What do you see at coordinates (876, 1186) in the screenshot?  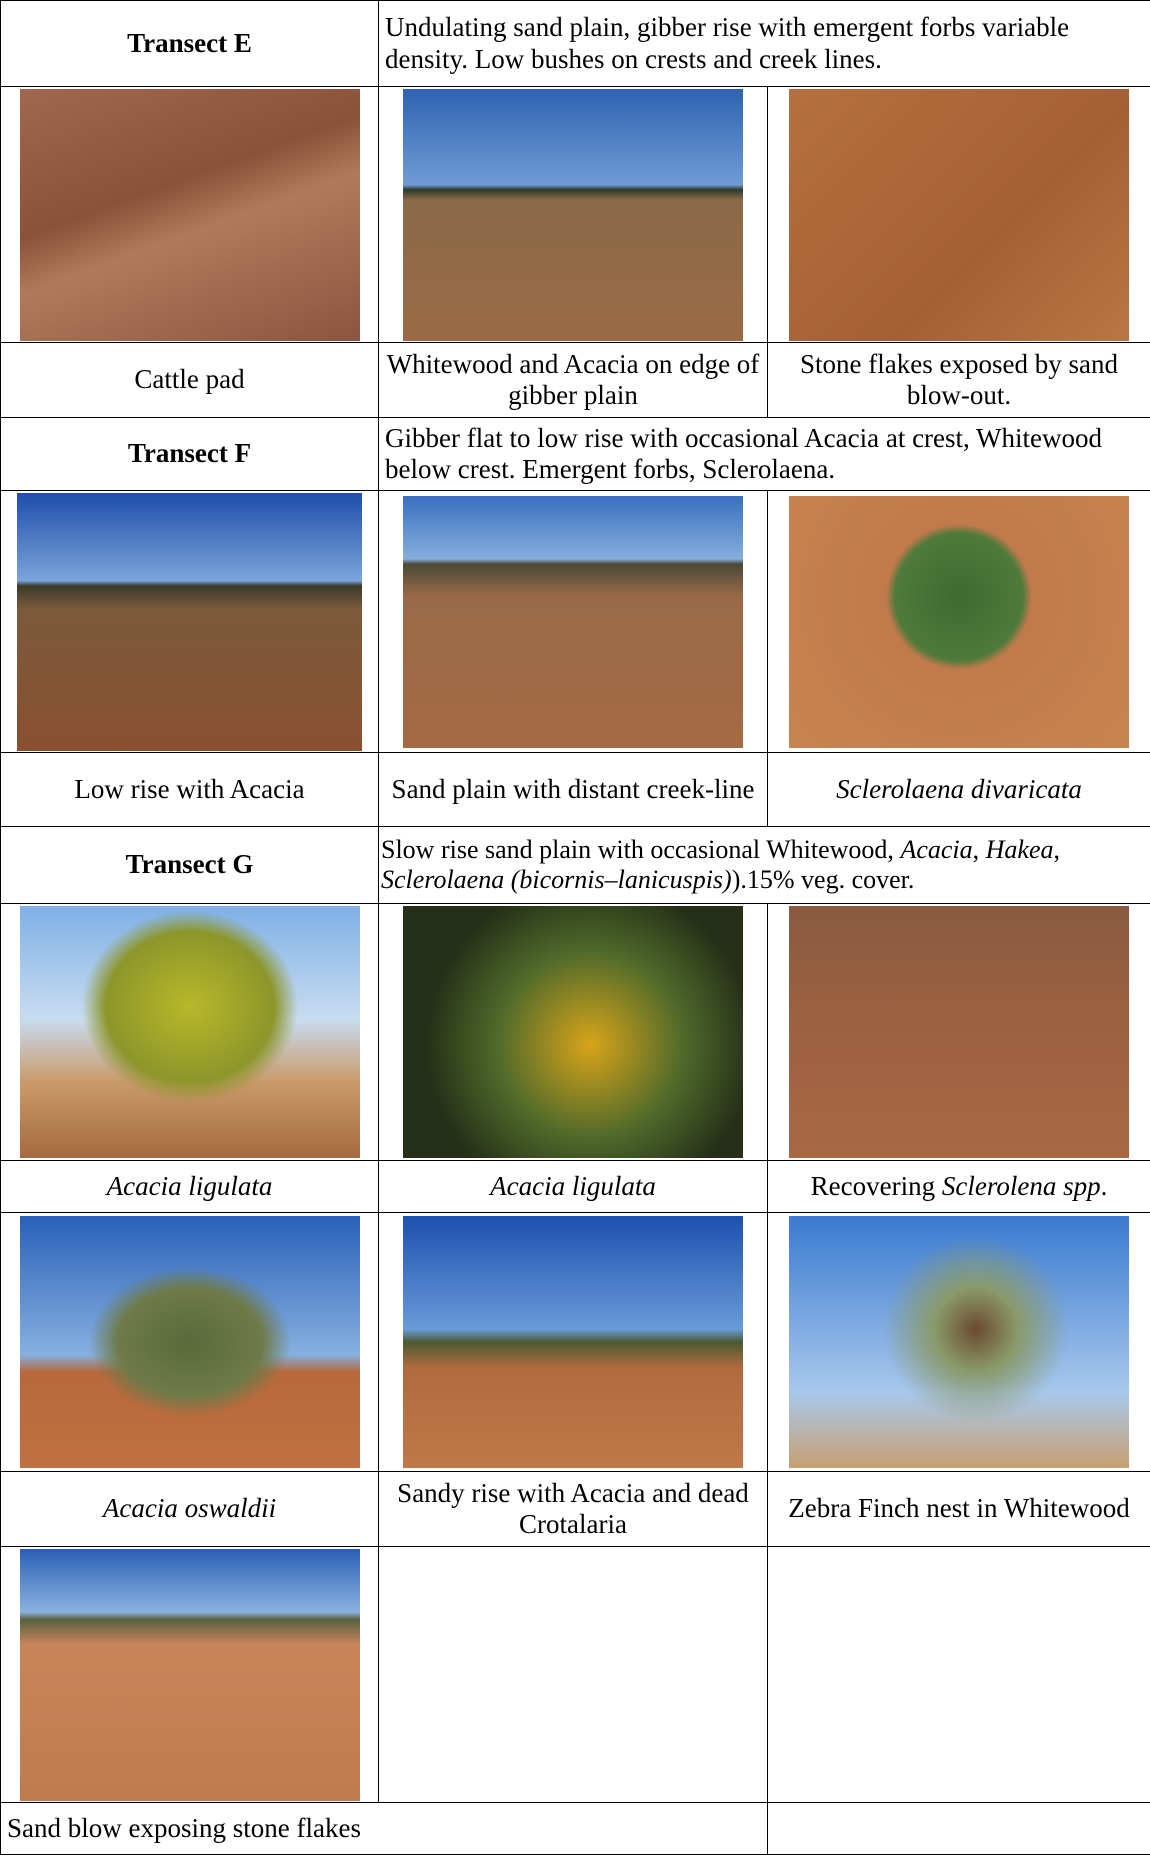 I see `text: Recovering` at bounding box center [876, 1186].